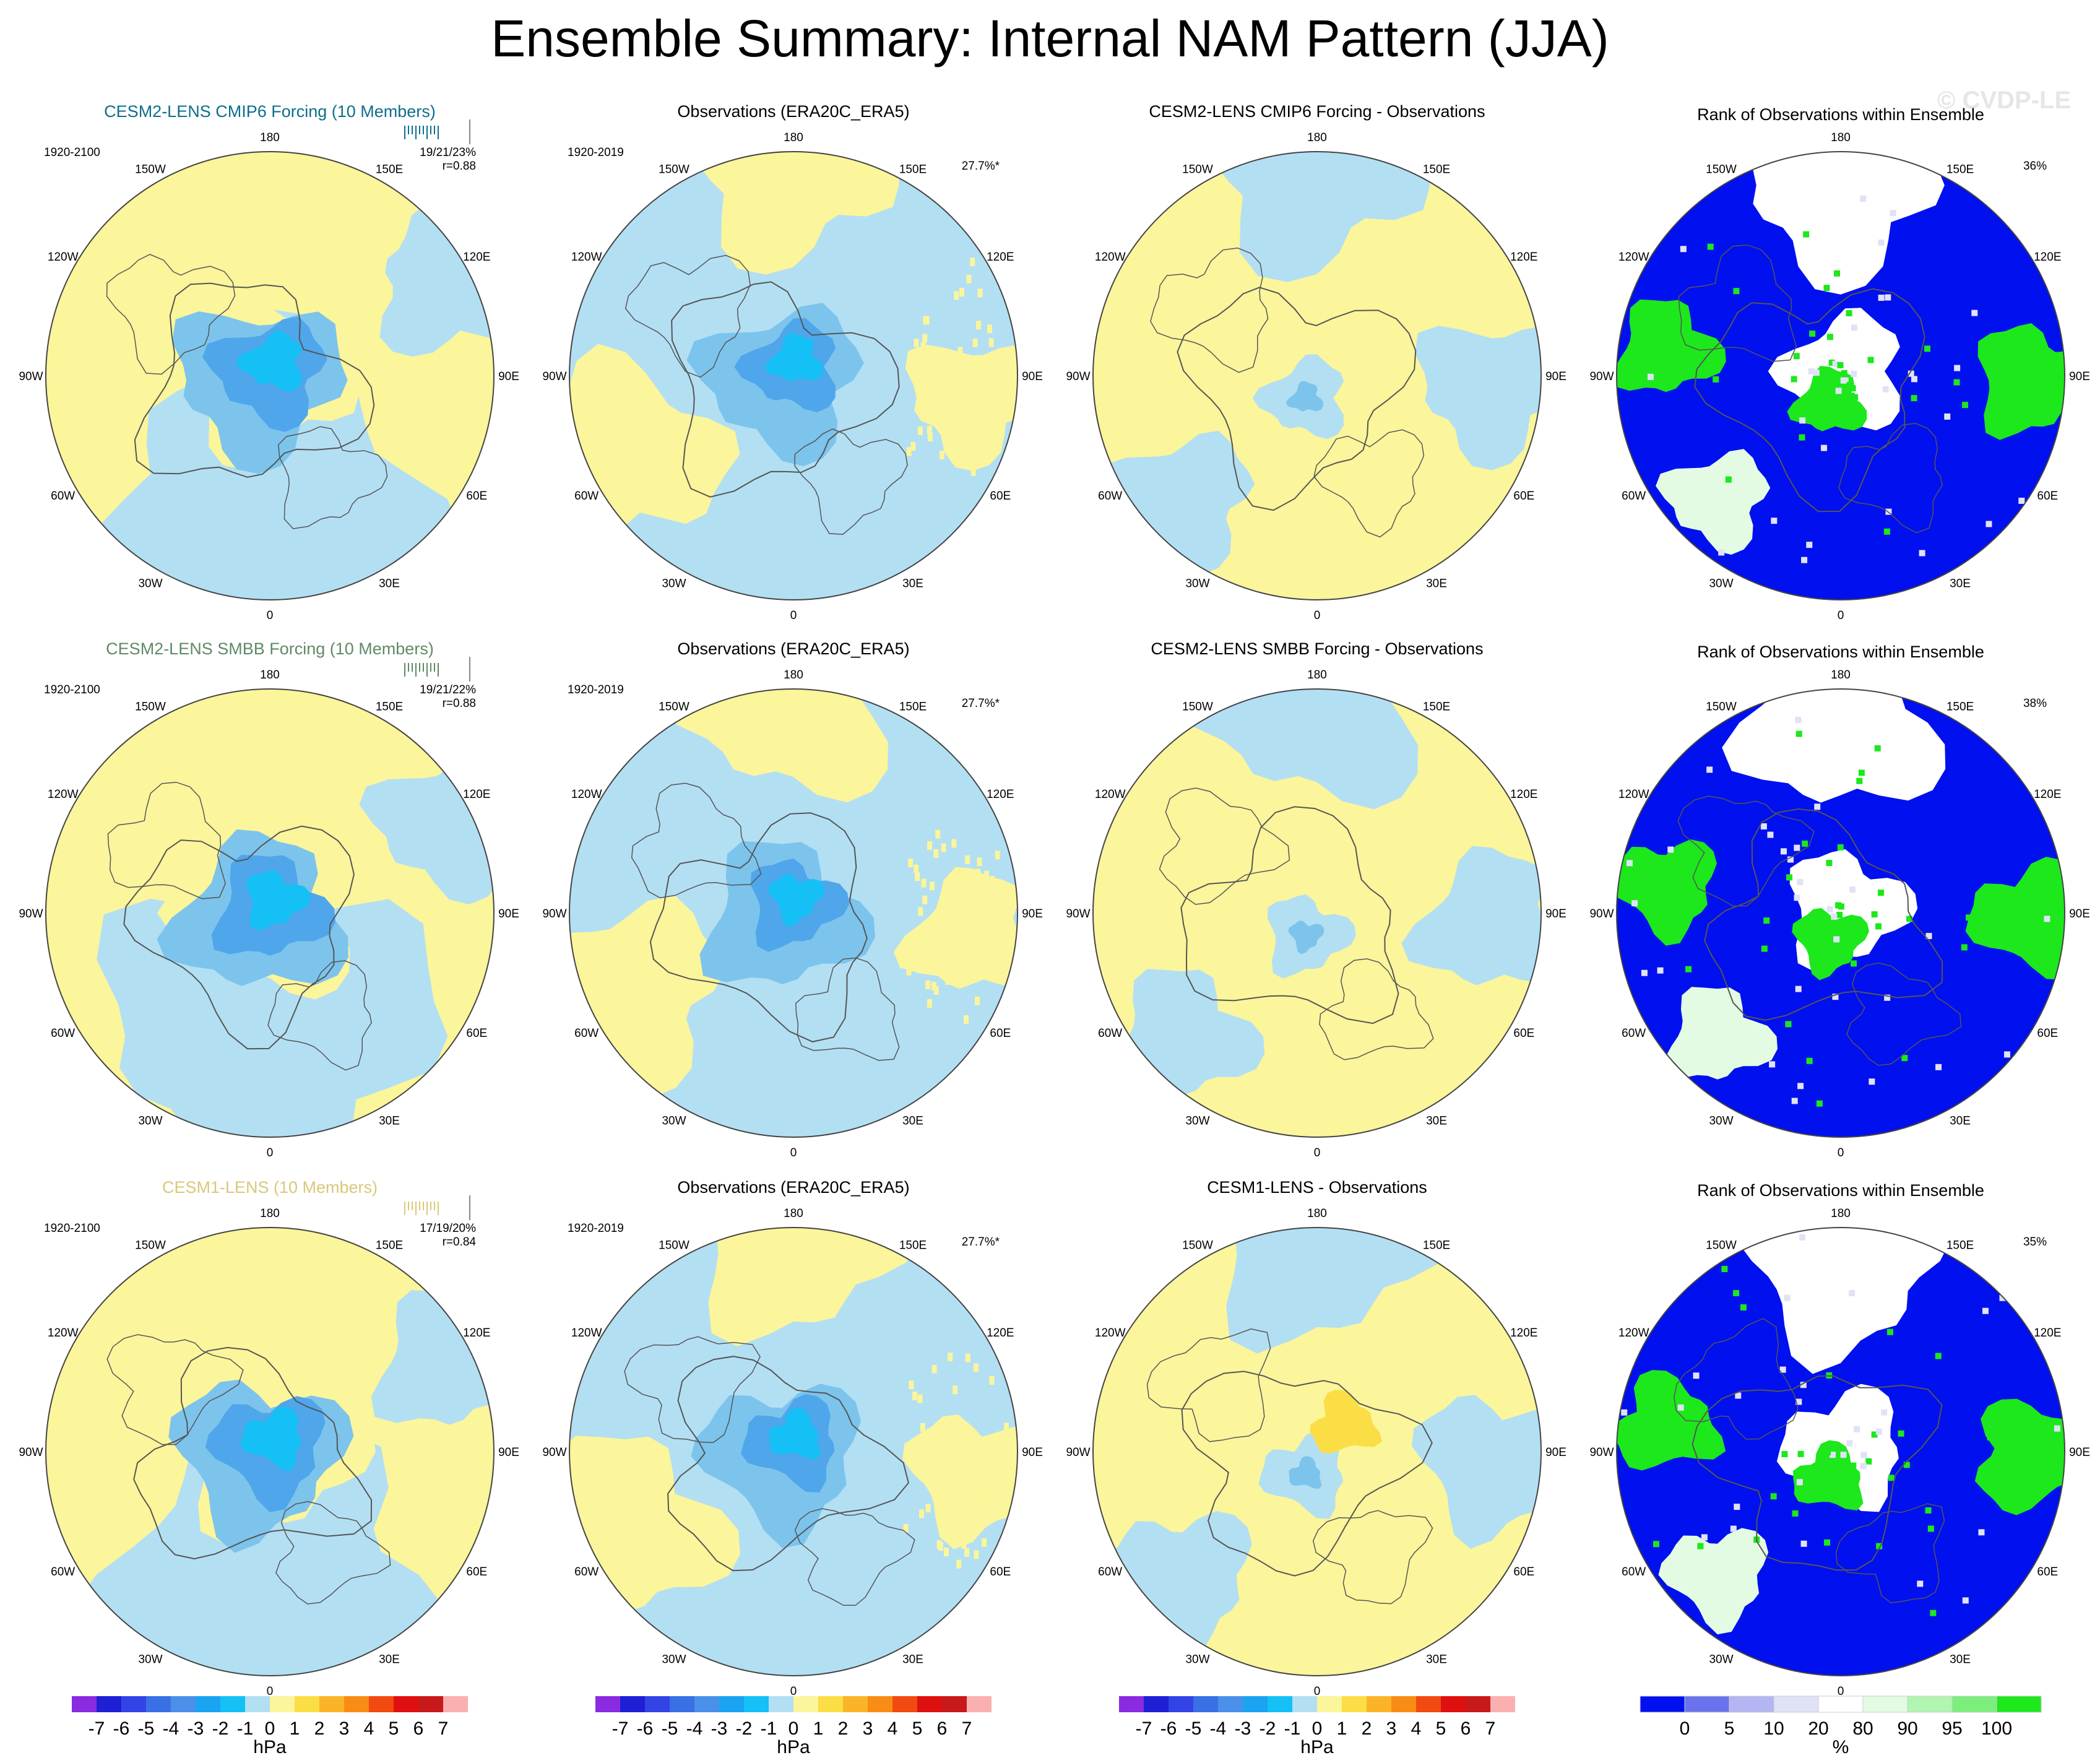 The image size is (2100, 1763). What do you see at coordinates (981, 703) in the screenshot?
I see `obs-variance-pct: 27.7%*` at bounding box center [981, 703].